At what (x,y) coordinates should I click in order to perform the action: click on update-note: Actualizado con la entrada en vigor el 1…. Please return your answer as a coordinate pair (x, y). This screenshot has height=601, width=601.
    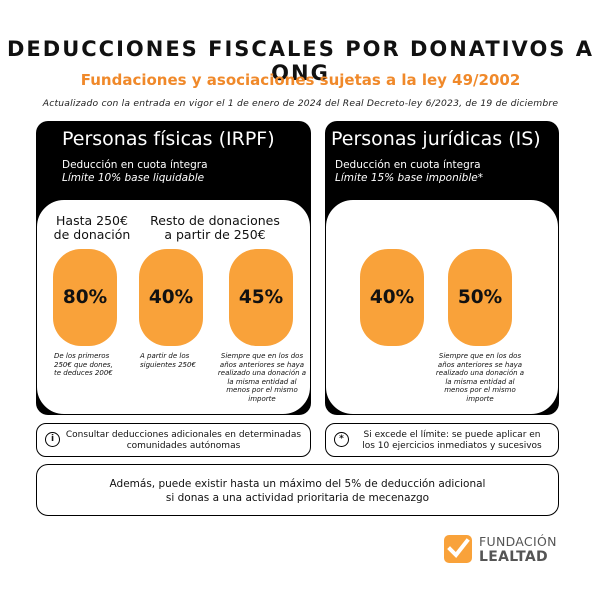
    Looking at the image, I should click on (300, 103).